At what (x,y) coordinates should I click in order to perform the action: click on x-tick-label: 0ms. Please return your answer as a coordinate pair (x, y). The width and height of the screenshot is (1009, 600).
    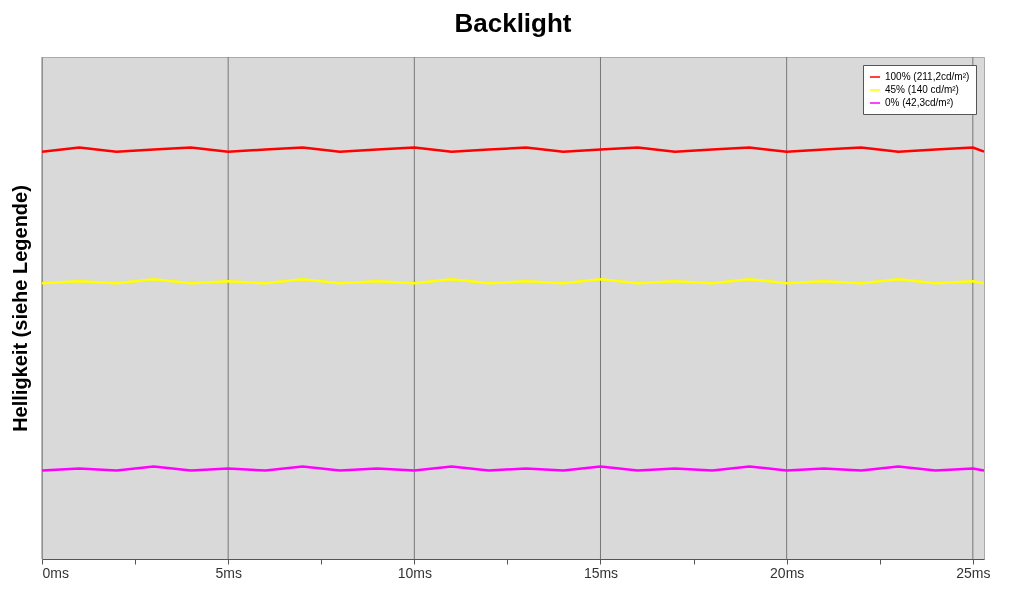
    Looking at the image, I should click on (55, 572).